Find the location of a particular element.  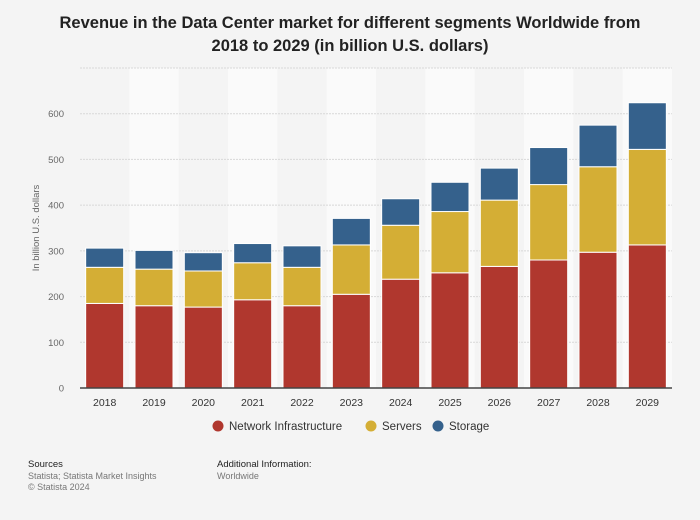

x-tick-label: 2019 is located at coordinates (154, 403).